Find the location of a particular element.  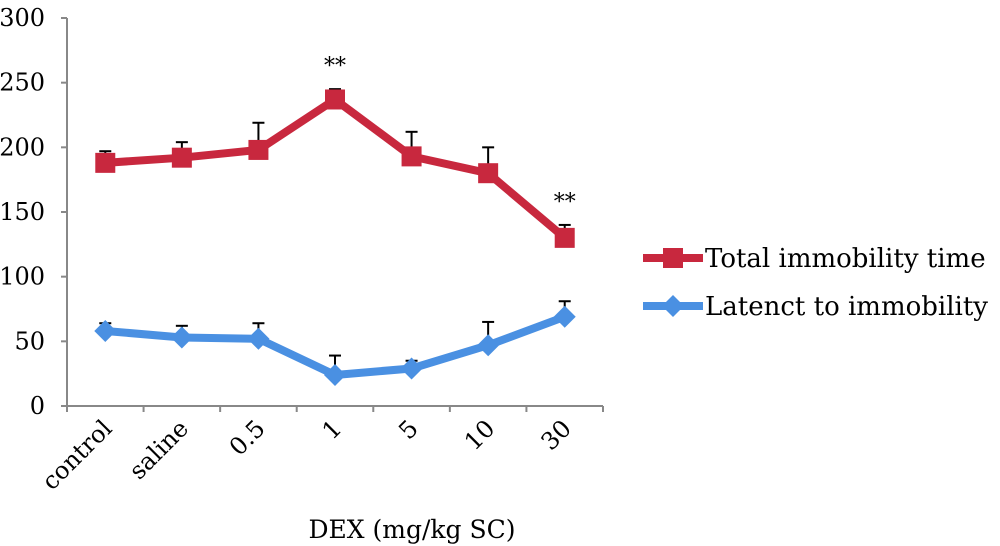

x-tick-label: 30 is located at coordinates (556, 434).